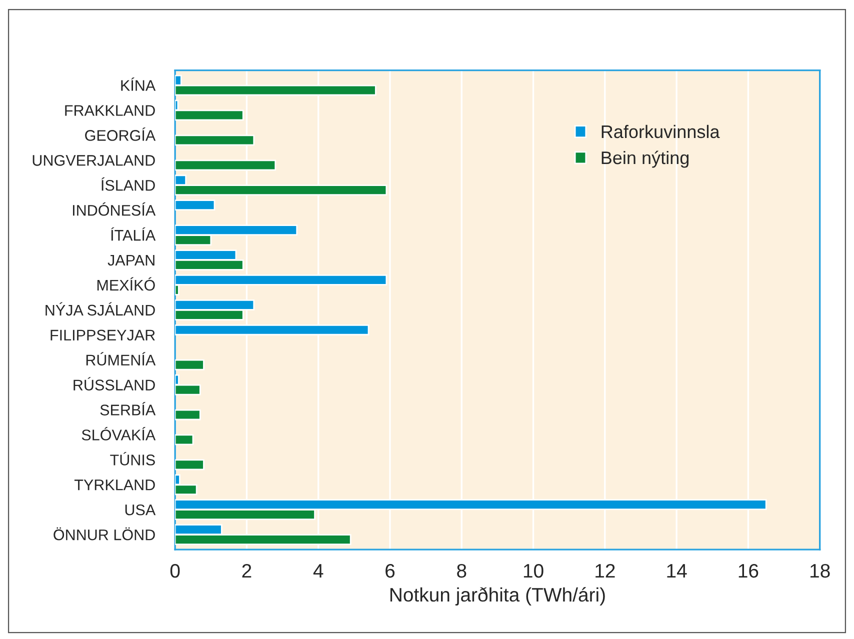  Describe the element at coordinates (677, 571) in the screenshot. I see `x-tick-label: 14` at that location.